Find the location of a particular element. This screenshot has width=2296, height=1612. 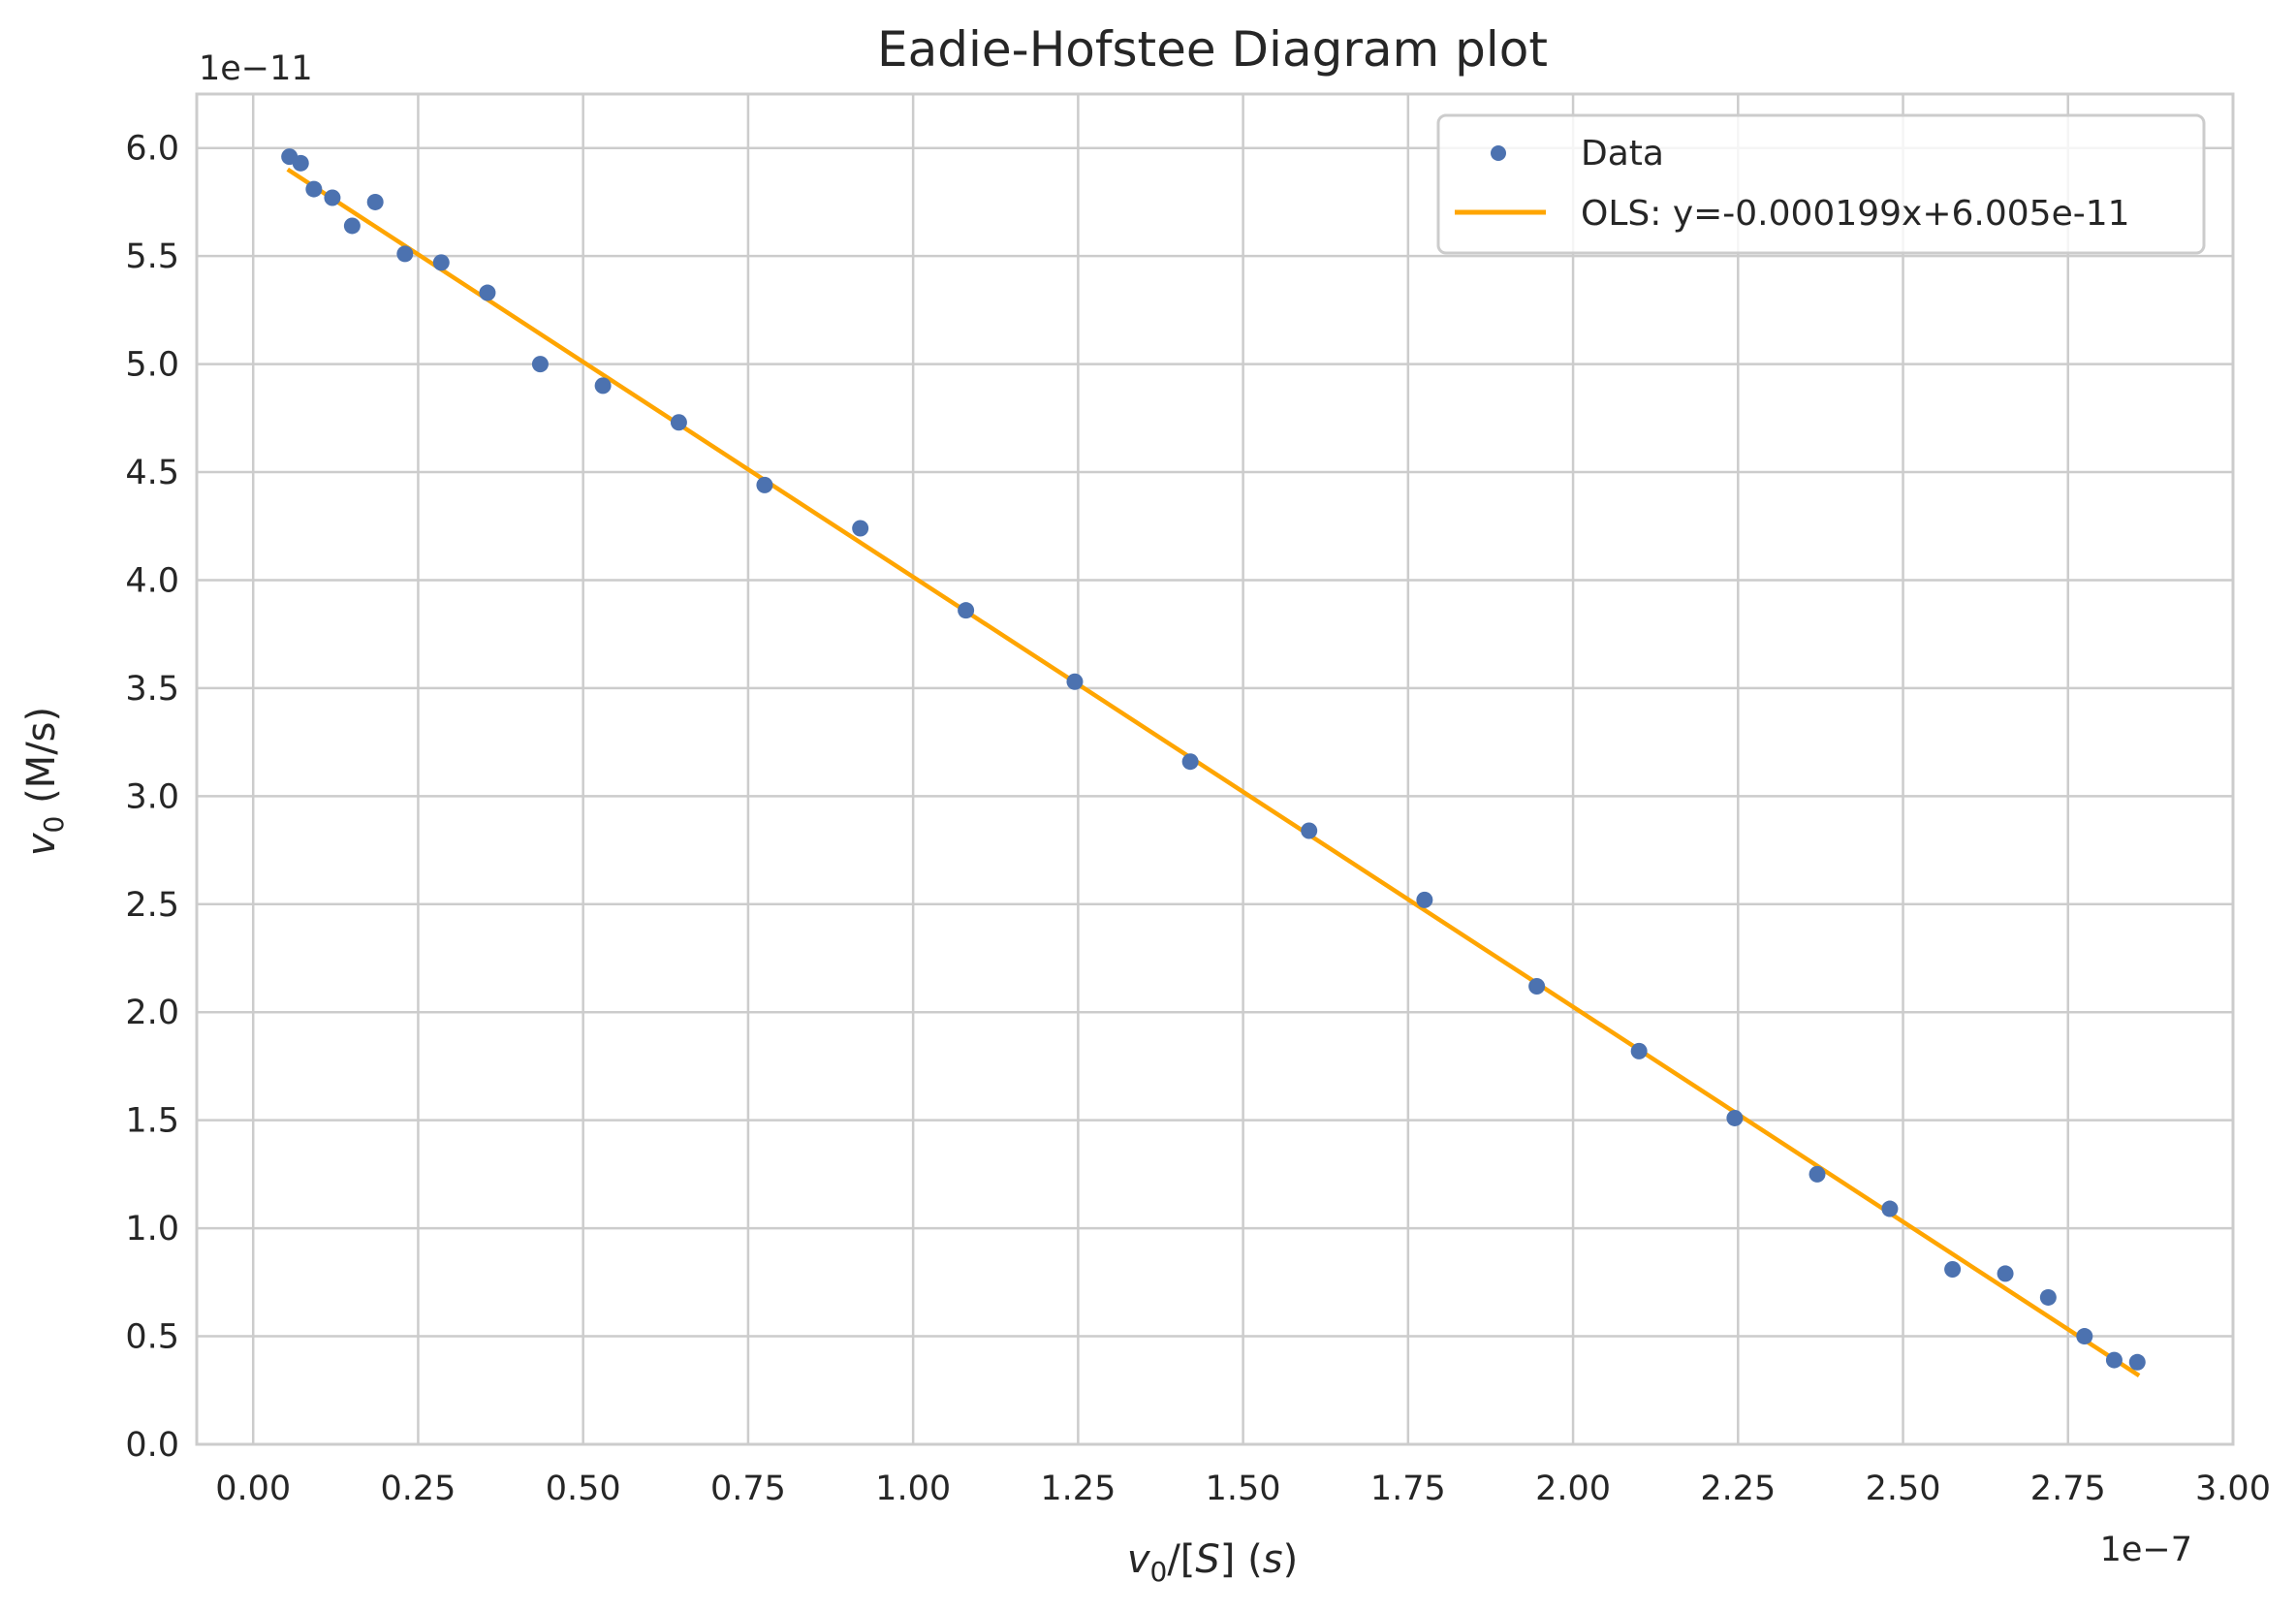

x-tick-label: 0.75 is located at coordinates (748, 1489).